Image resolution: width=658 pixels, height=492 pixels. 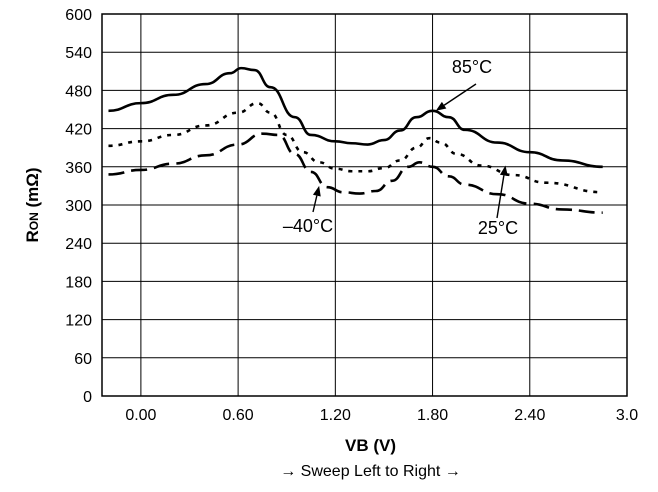 What do you see at coordinates (78, 53) in the screenshot?
I see `y-tick-label: 540` at bounding box center [78, 53].